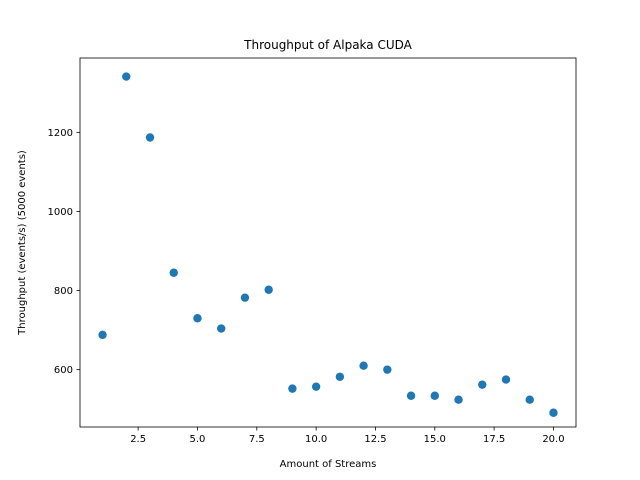  I want to click on x-tick-label: 20.0, so click(553, 439).